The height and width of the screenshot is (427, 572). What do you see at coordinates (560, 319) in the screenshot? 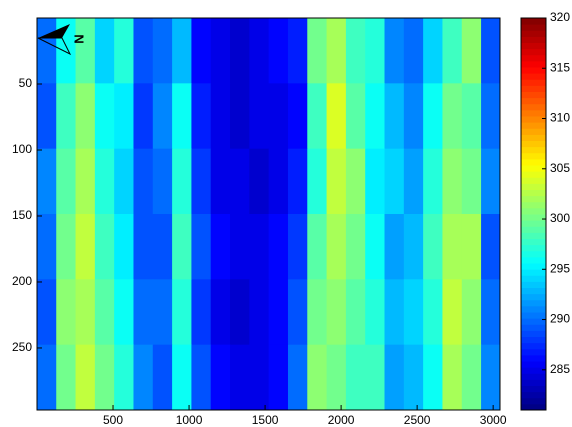
I see `colorbar-tick-label: 290` at bounding box center [560, 319].